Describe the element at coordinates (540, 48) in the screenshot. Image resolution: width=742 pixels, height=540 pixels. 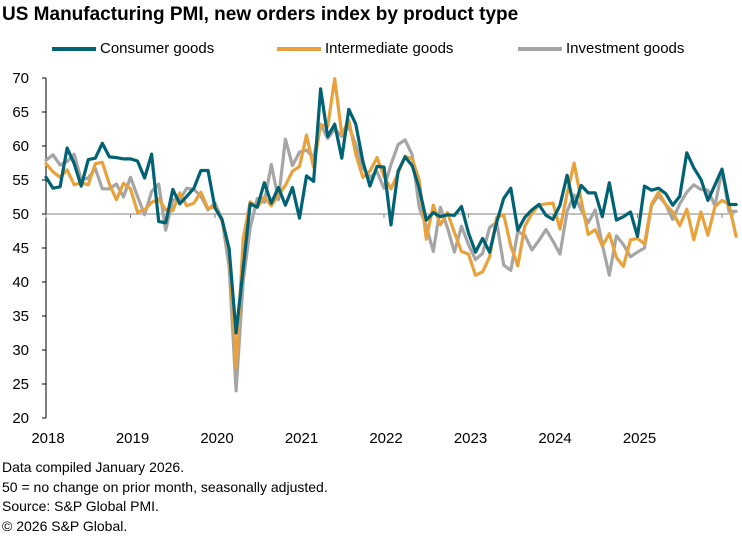
I see `legend-swatch-investment-goods` at that location.